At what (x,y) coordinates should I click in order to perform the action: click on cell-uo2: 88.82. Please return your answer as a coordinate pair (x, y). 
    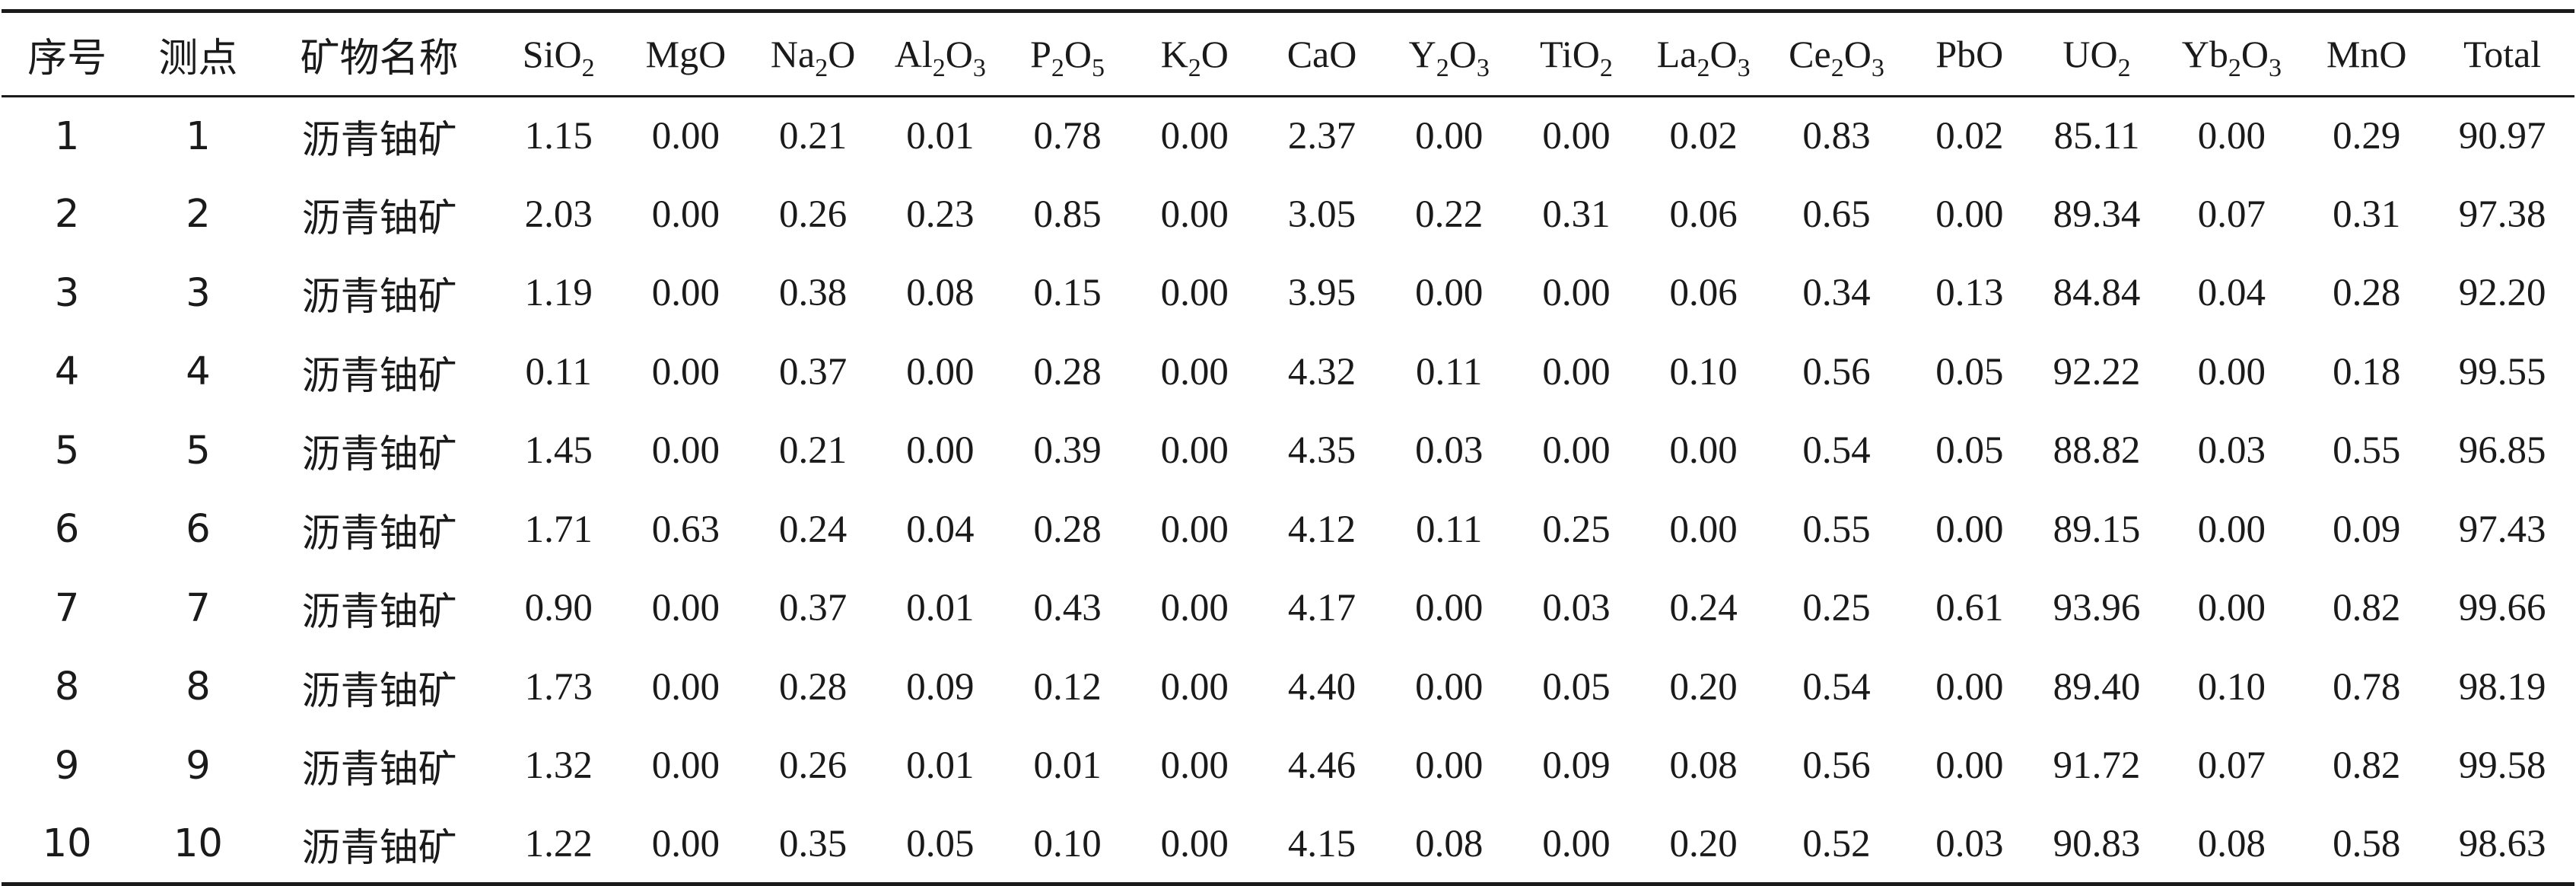
    Looking at the image, I should click on (2097, 451).